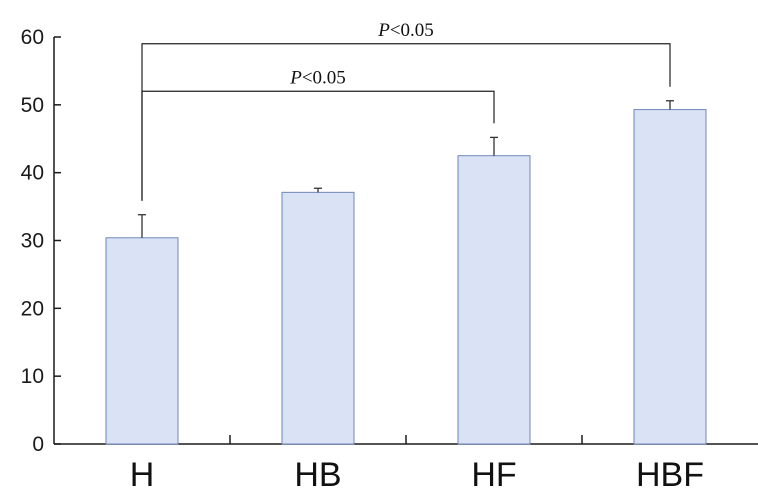 The image size is (758, 494). What do you see at coordinates (38, 444) in the screenshot?
I see `y-tick-label: 0` at bounding box center [38, 444].